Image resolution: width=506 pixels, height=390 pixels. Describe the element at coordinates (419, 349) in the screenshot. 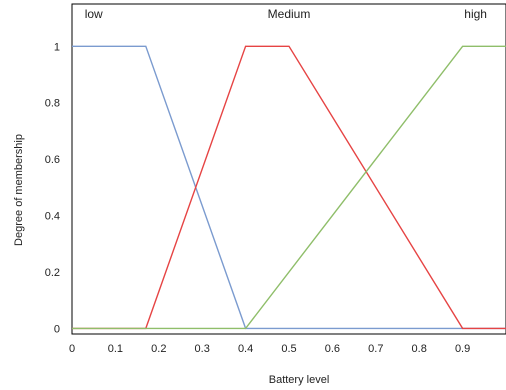

I see `x-tick-label: 0.8` at that location.